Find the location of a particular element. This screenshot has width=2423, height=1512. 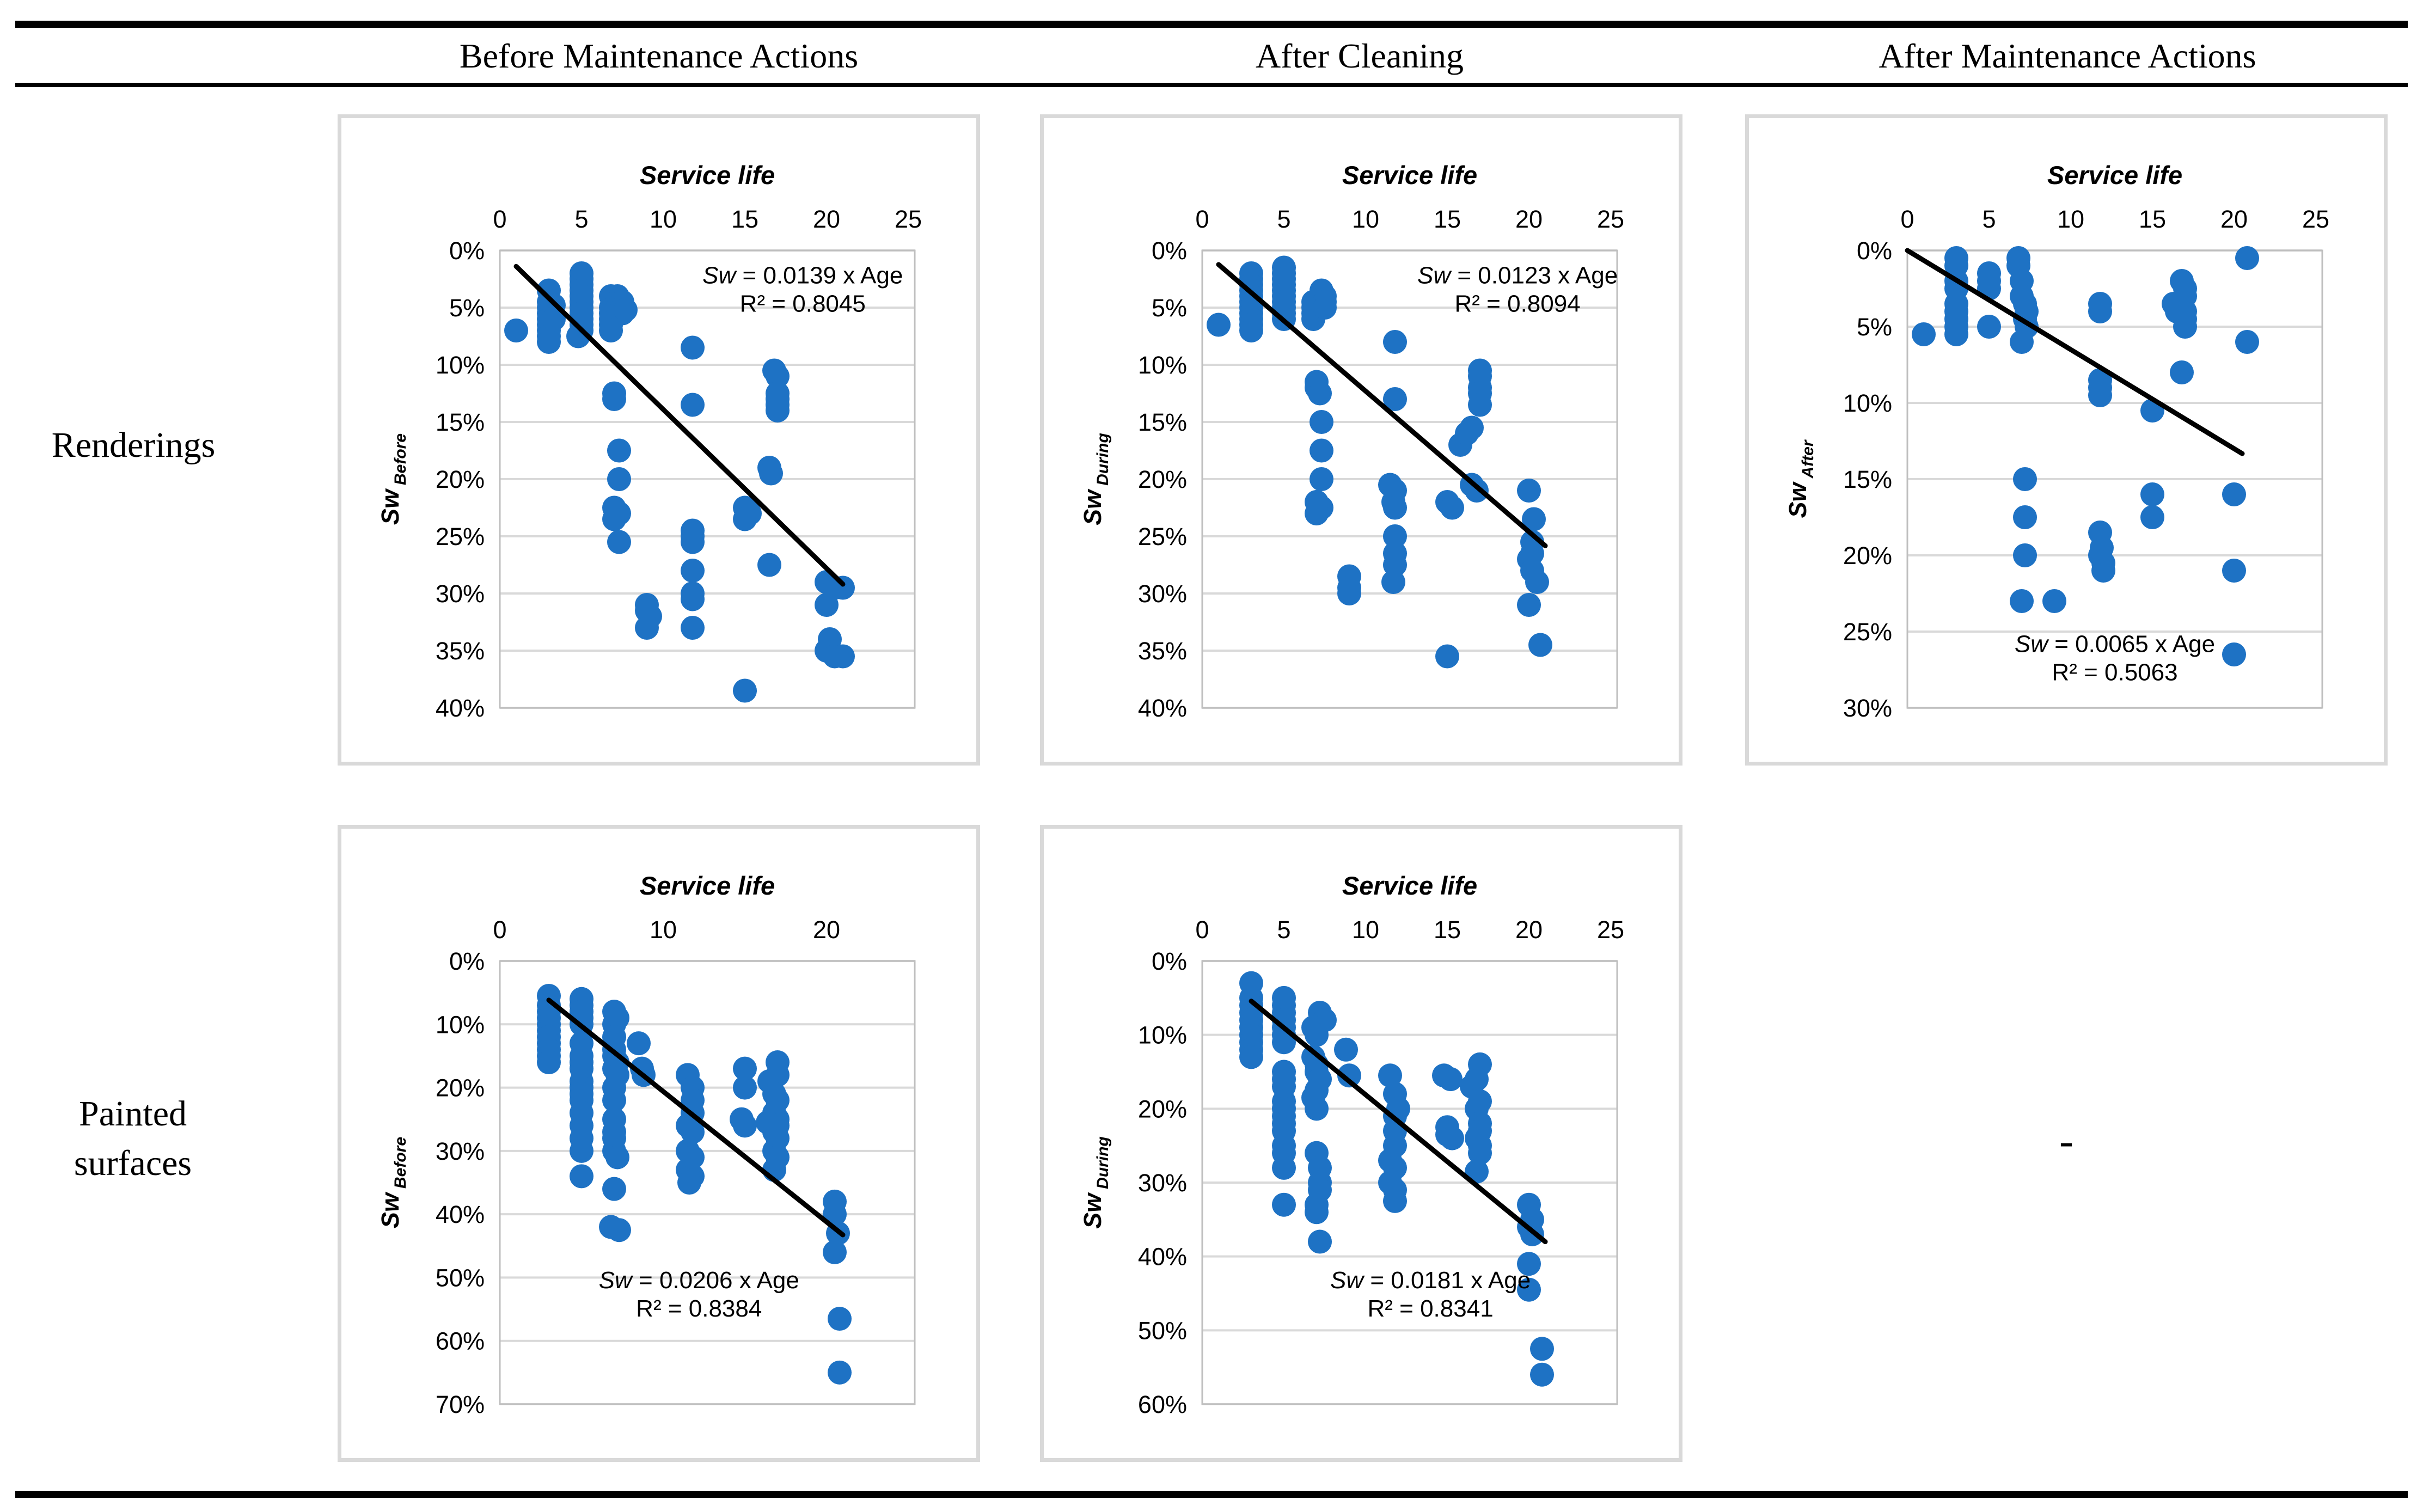

y-tick-label: 40% is located at coordinates (1162, 1257).